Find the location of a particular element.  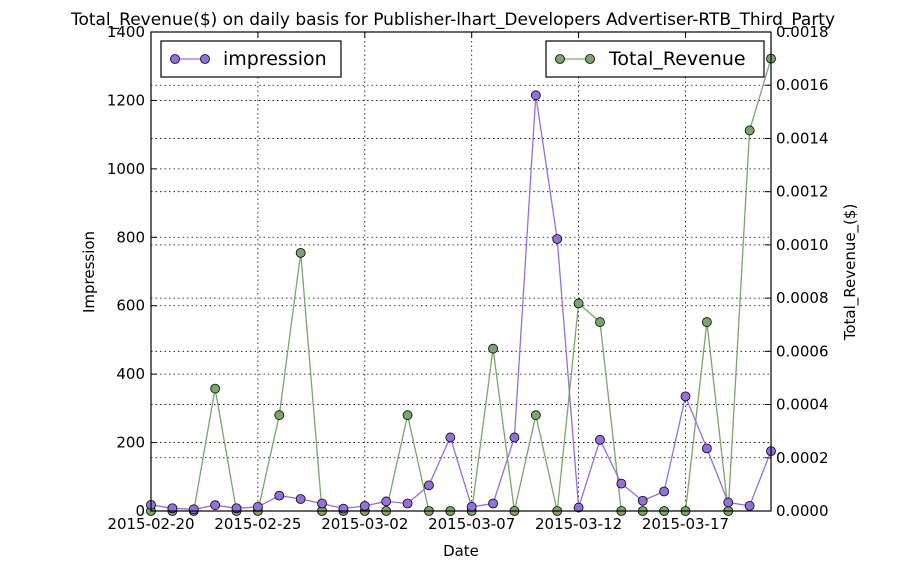

y-tick-label: 400 is located at coordinates (130, 374).